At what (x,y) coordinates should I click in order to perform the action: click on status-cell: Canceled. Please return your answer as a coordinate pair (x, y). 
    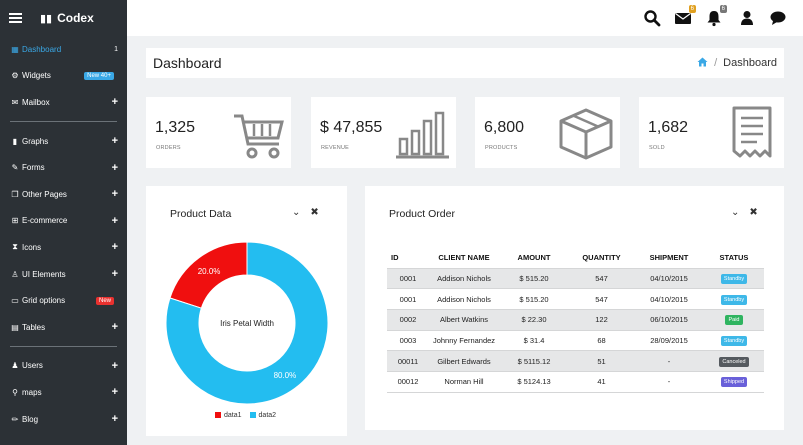
    Looking at the image, I should click on (734, 361).